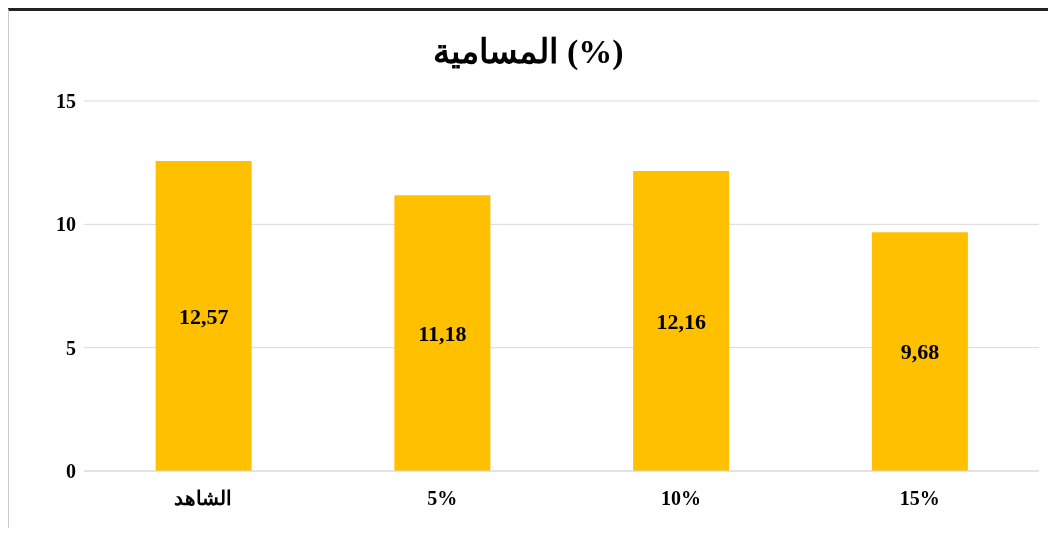 This screenshot has width=1059, height=535. I want to click on data-label: 11,18, so click(442, 333).